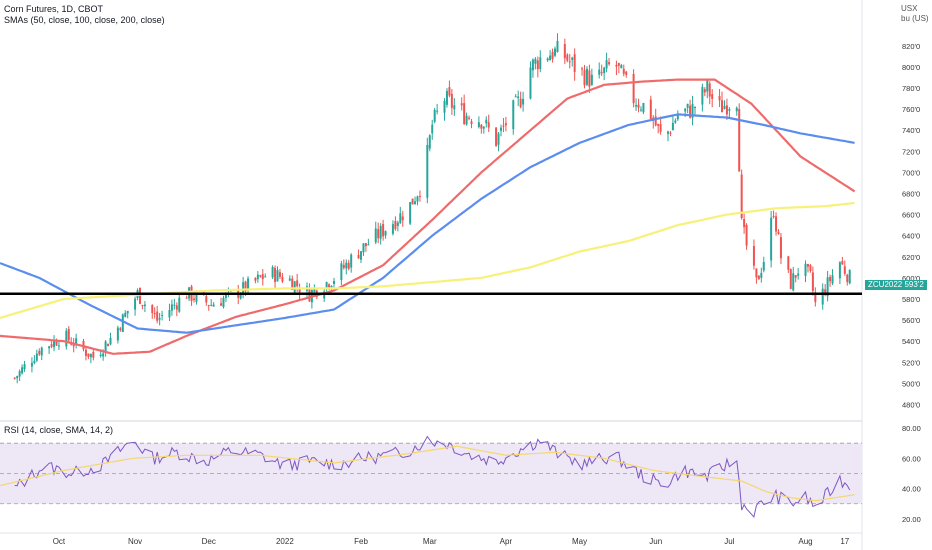  What do you see at coordinates (911, 193) in the screenshot?
I see `price-tick-label: 680'0` at bounding box center [911, 193].